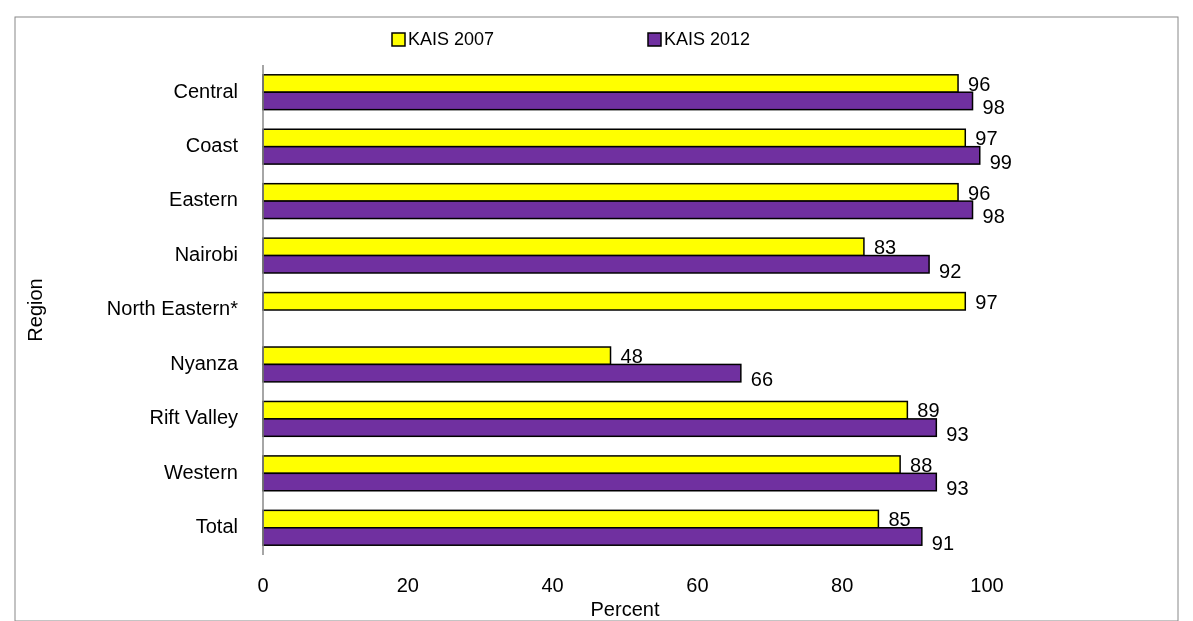  Describe the element at coordinates (625, 609) in the screenshot. I see `x-axis-title: Percent` at that location.